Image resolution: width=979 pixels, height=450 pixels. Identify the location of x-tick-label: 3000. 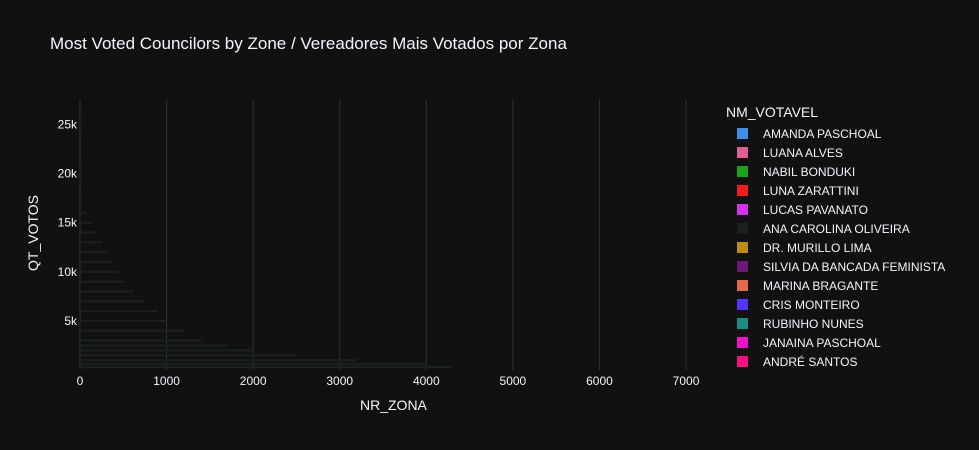
(339, 381).